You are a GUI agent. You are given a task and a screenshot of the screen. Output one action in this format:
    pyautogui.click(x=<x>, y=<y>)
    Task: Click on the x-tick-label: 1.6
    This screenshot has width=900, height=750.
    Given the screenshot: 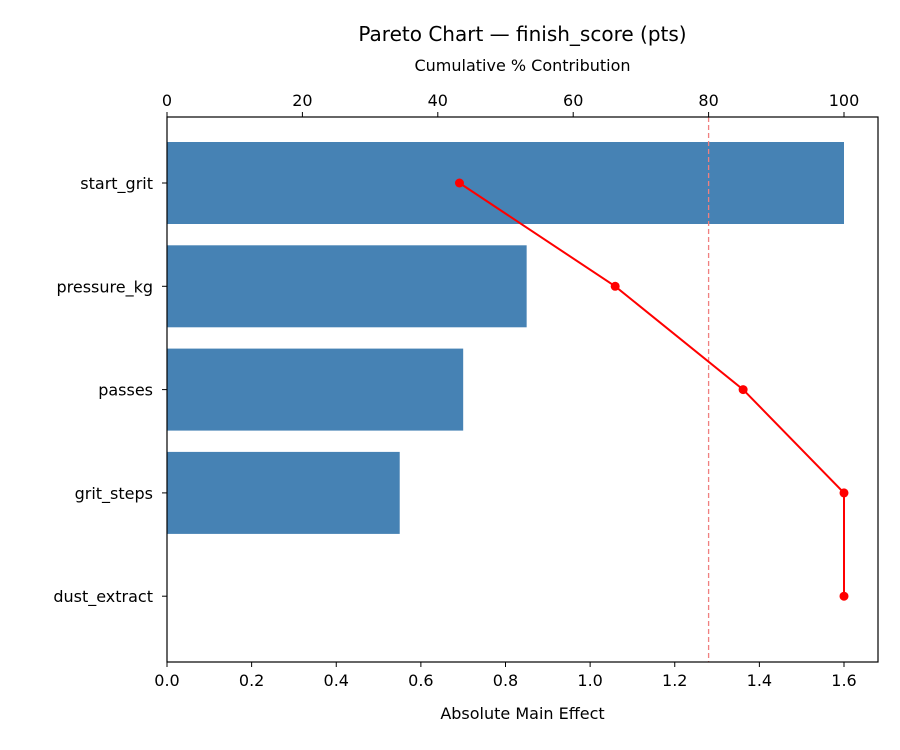 What is the action you would take?
    pyautogui.click(x=843, y=680)
    